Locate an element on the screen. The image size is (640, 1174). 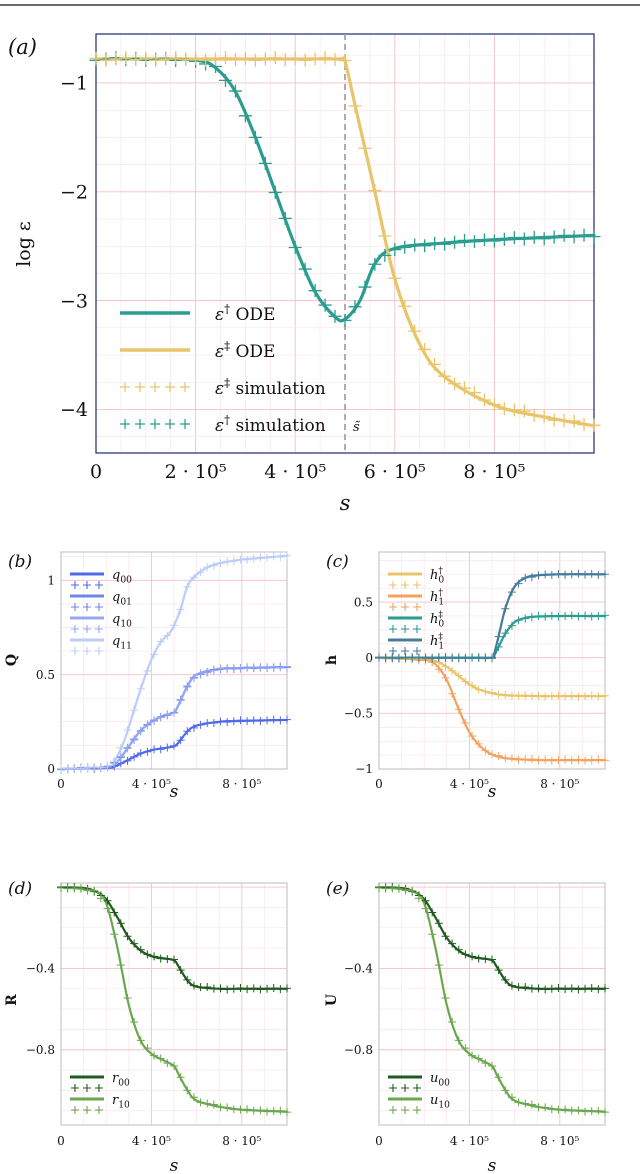
y-tick-label: −2 is located at coordinates (74, 192).